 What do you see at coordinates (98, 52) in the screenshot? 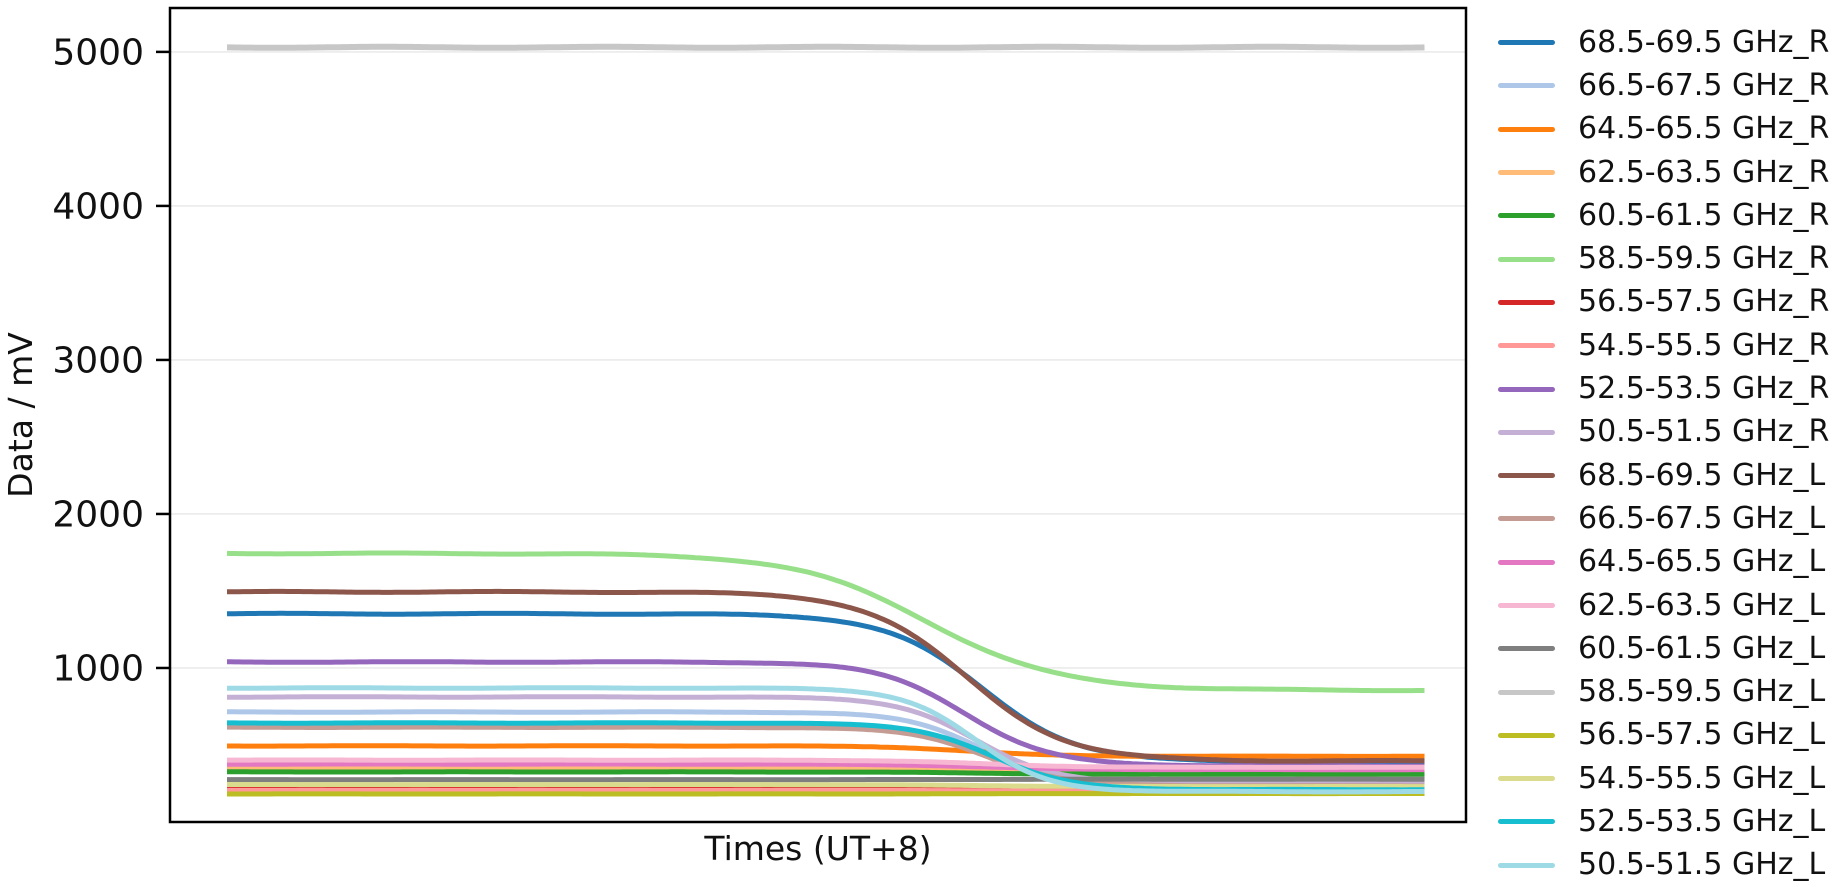
I see `y-tick-label: 5000` at bounding box center [98, 52].